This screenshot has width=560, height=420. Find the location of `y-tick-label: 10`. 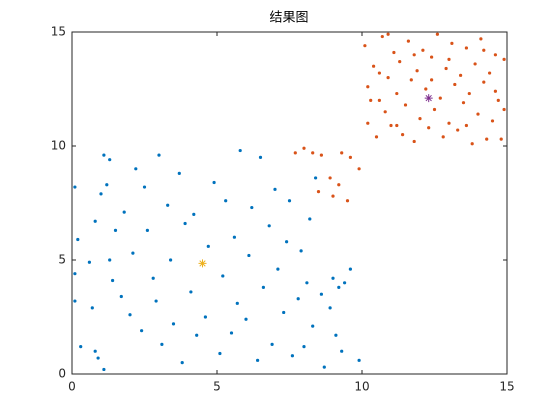

y-tick-label: 10 is located at coordinates (58, 146).